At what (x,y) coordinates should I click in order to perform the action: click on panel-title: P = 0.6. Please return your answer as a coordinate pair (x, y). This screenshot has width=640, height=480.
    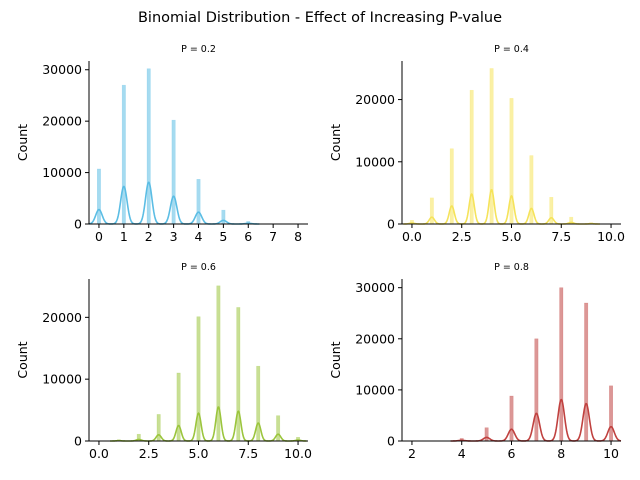
    Looking at the image, I should click on (198, 267).